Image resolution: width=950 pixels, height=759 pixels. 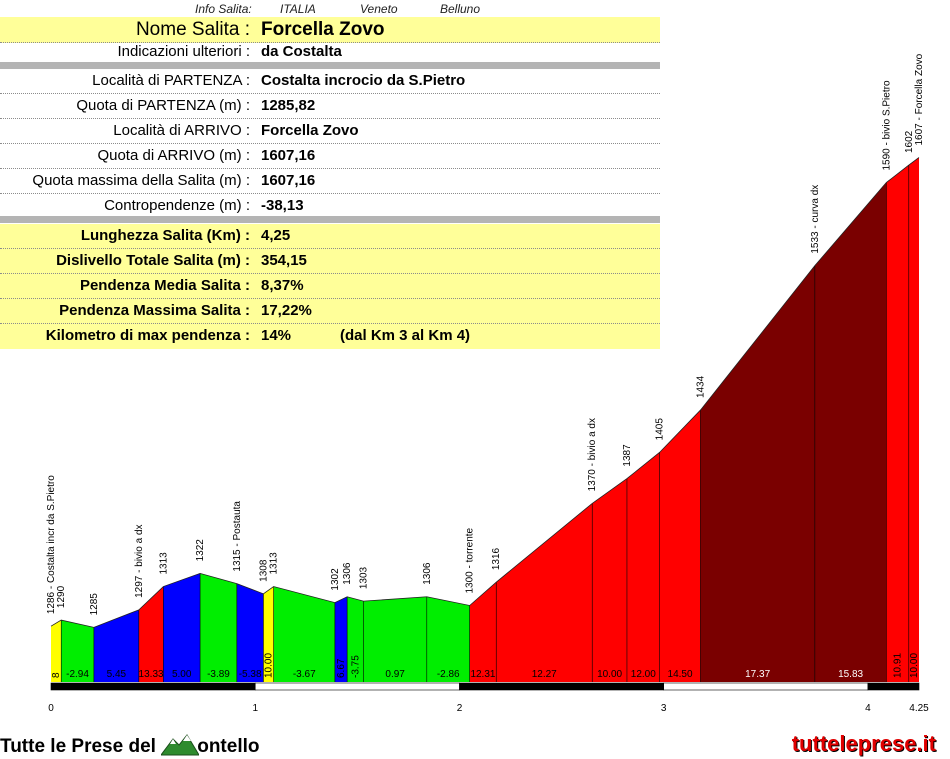 I want to click on altitude-label: 1302, so click(x=335, y=579).